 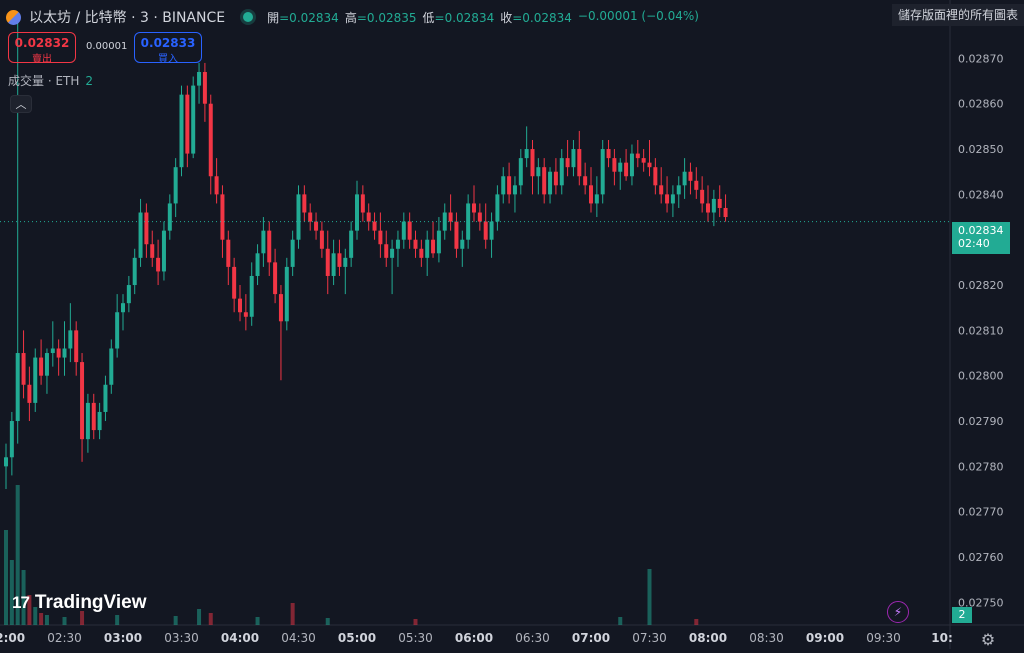 I want to click on lightning-icon: ⚡, so click(x=898, y=612).